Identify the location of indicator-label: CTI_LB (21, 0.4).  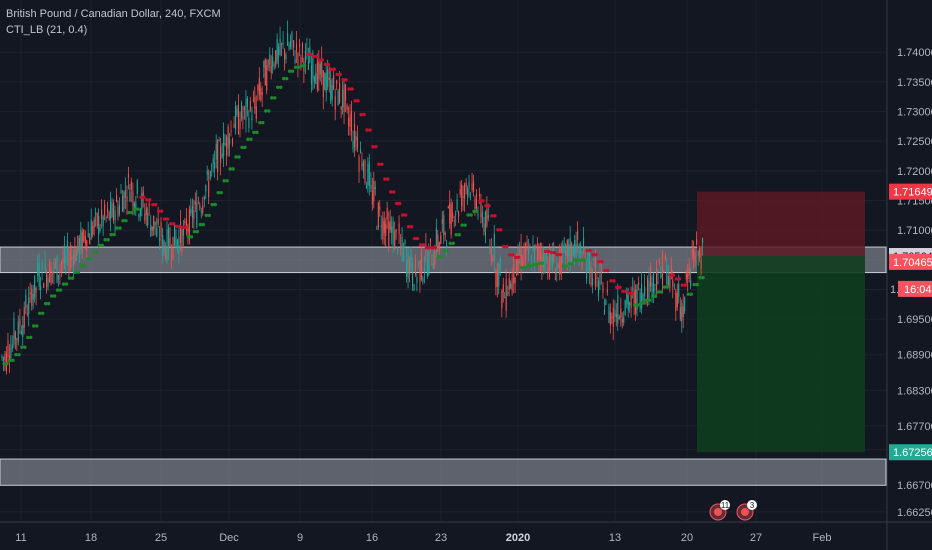
(47, 30).